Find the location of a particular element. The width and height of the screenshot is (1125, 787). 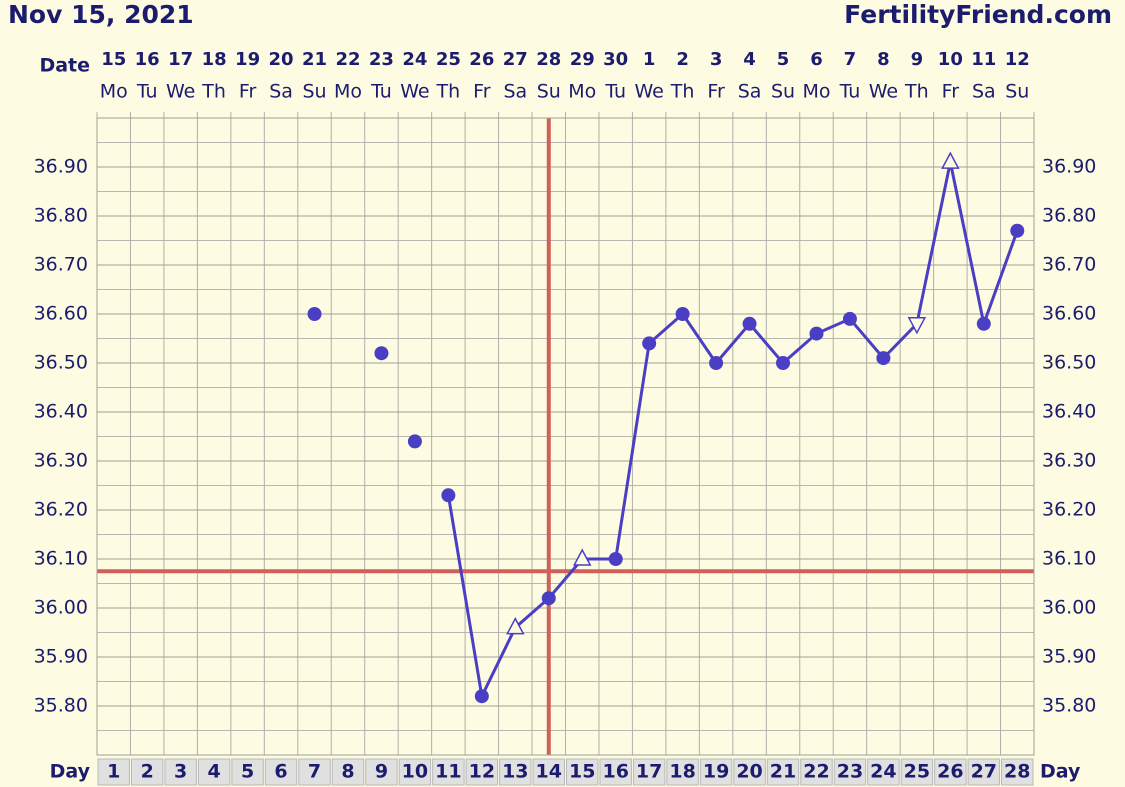

date-label: 21 is located at coordinates (314, 59).